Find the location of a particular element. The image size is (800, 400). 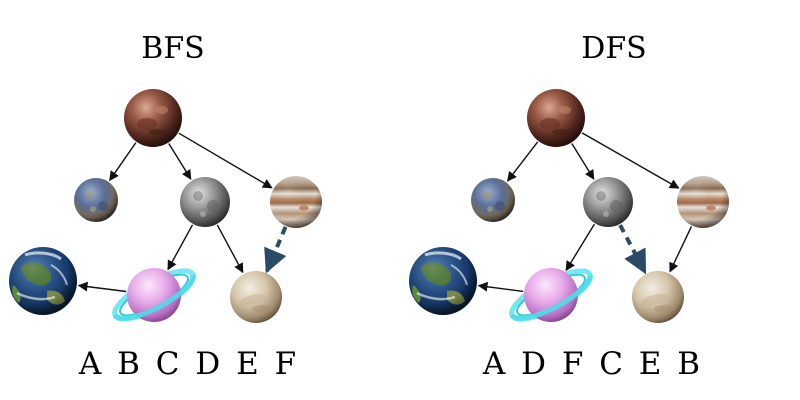

bfs-title: BFS is located at coordinates (172, 48).